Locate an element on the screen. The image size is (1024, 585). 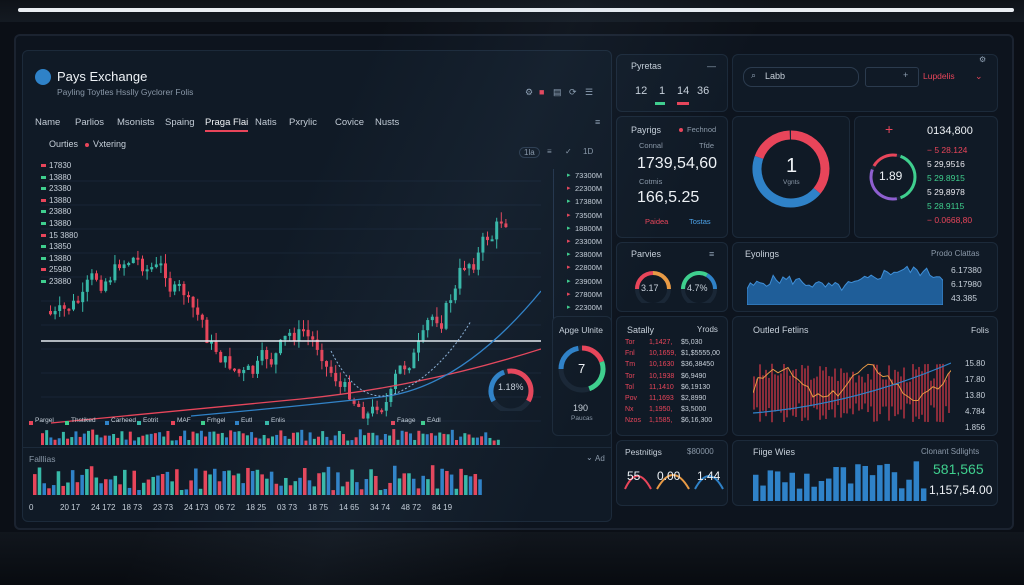
refresh-icon: ⟳ is located at coordinates (573, 92).